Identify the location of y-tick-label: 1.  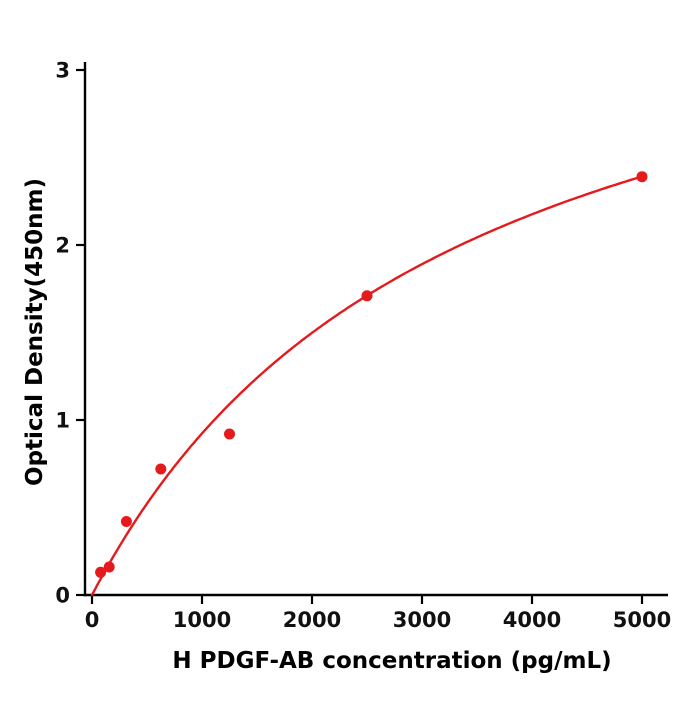
(62, 421).